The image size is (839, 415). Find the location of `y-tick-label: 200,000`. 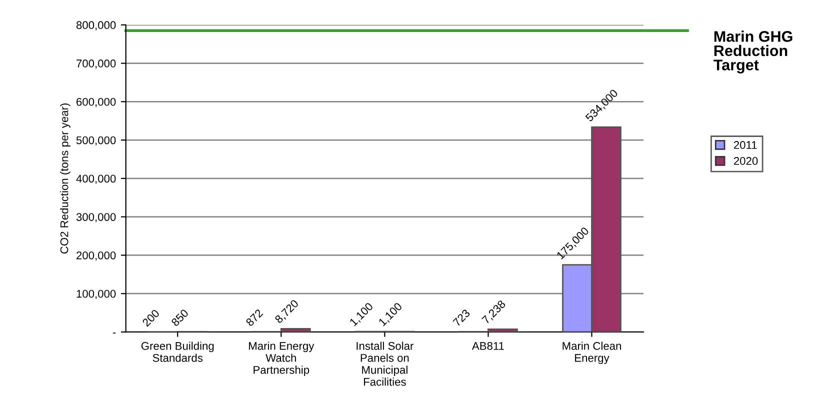

y-tick-label: 200,000 is located at coordinates (96, 256).